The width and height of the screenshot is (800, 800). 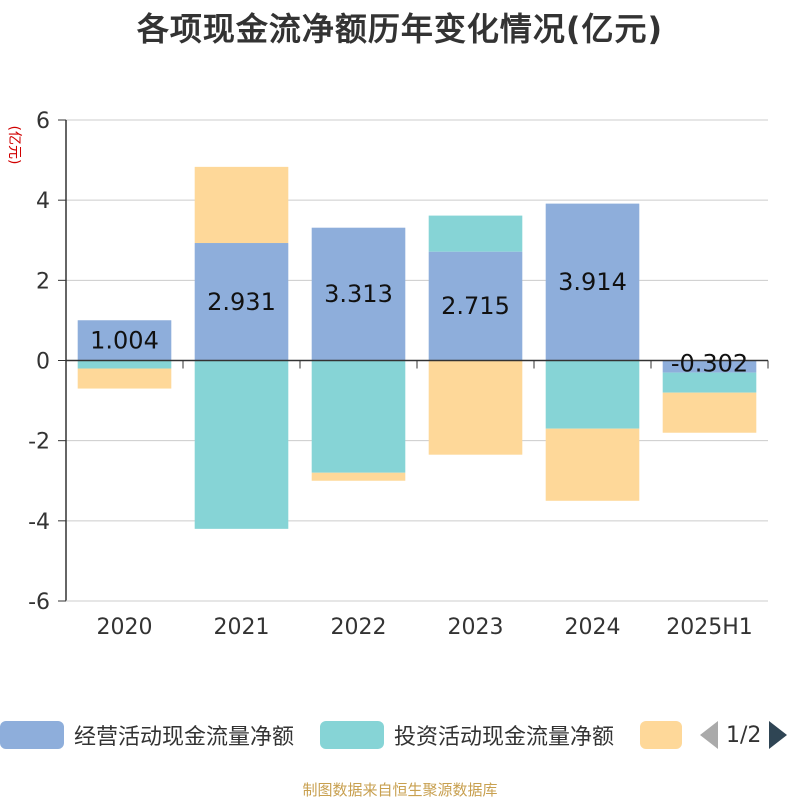 I want to click on legend: 经营活动现金流量净额 投资活动现金流量净额 1/2, so click(x=400, y=736).